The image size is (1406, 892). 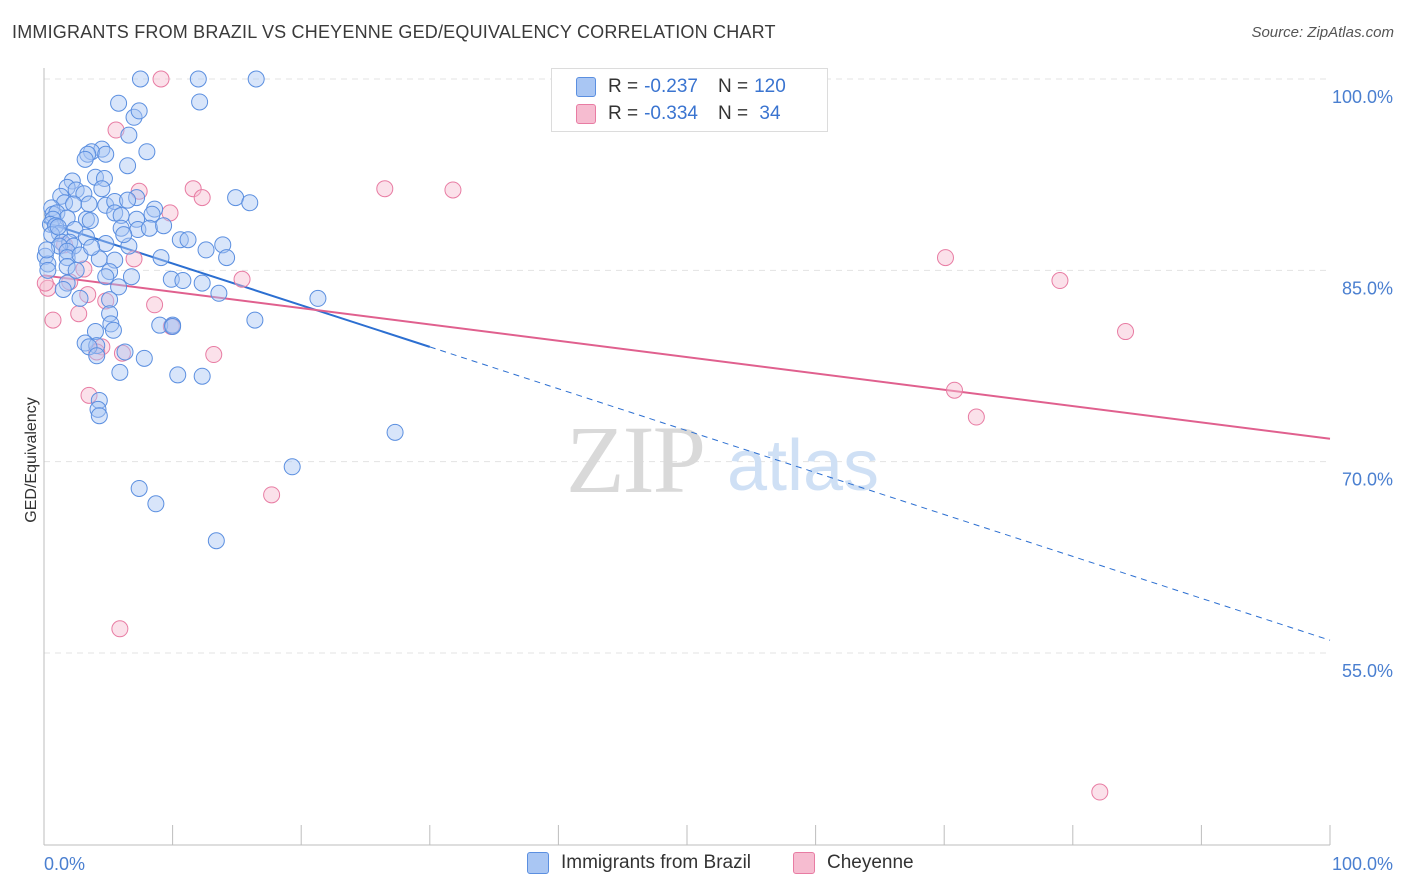 What do you see at coordinates (1367, 288) in the screenshot?
I see `y-tick-label: 85.0%` at bounding box center [1367, 288].